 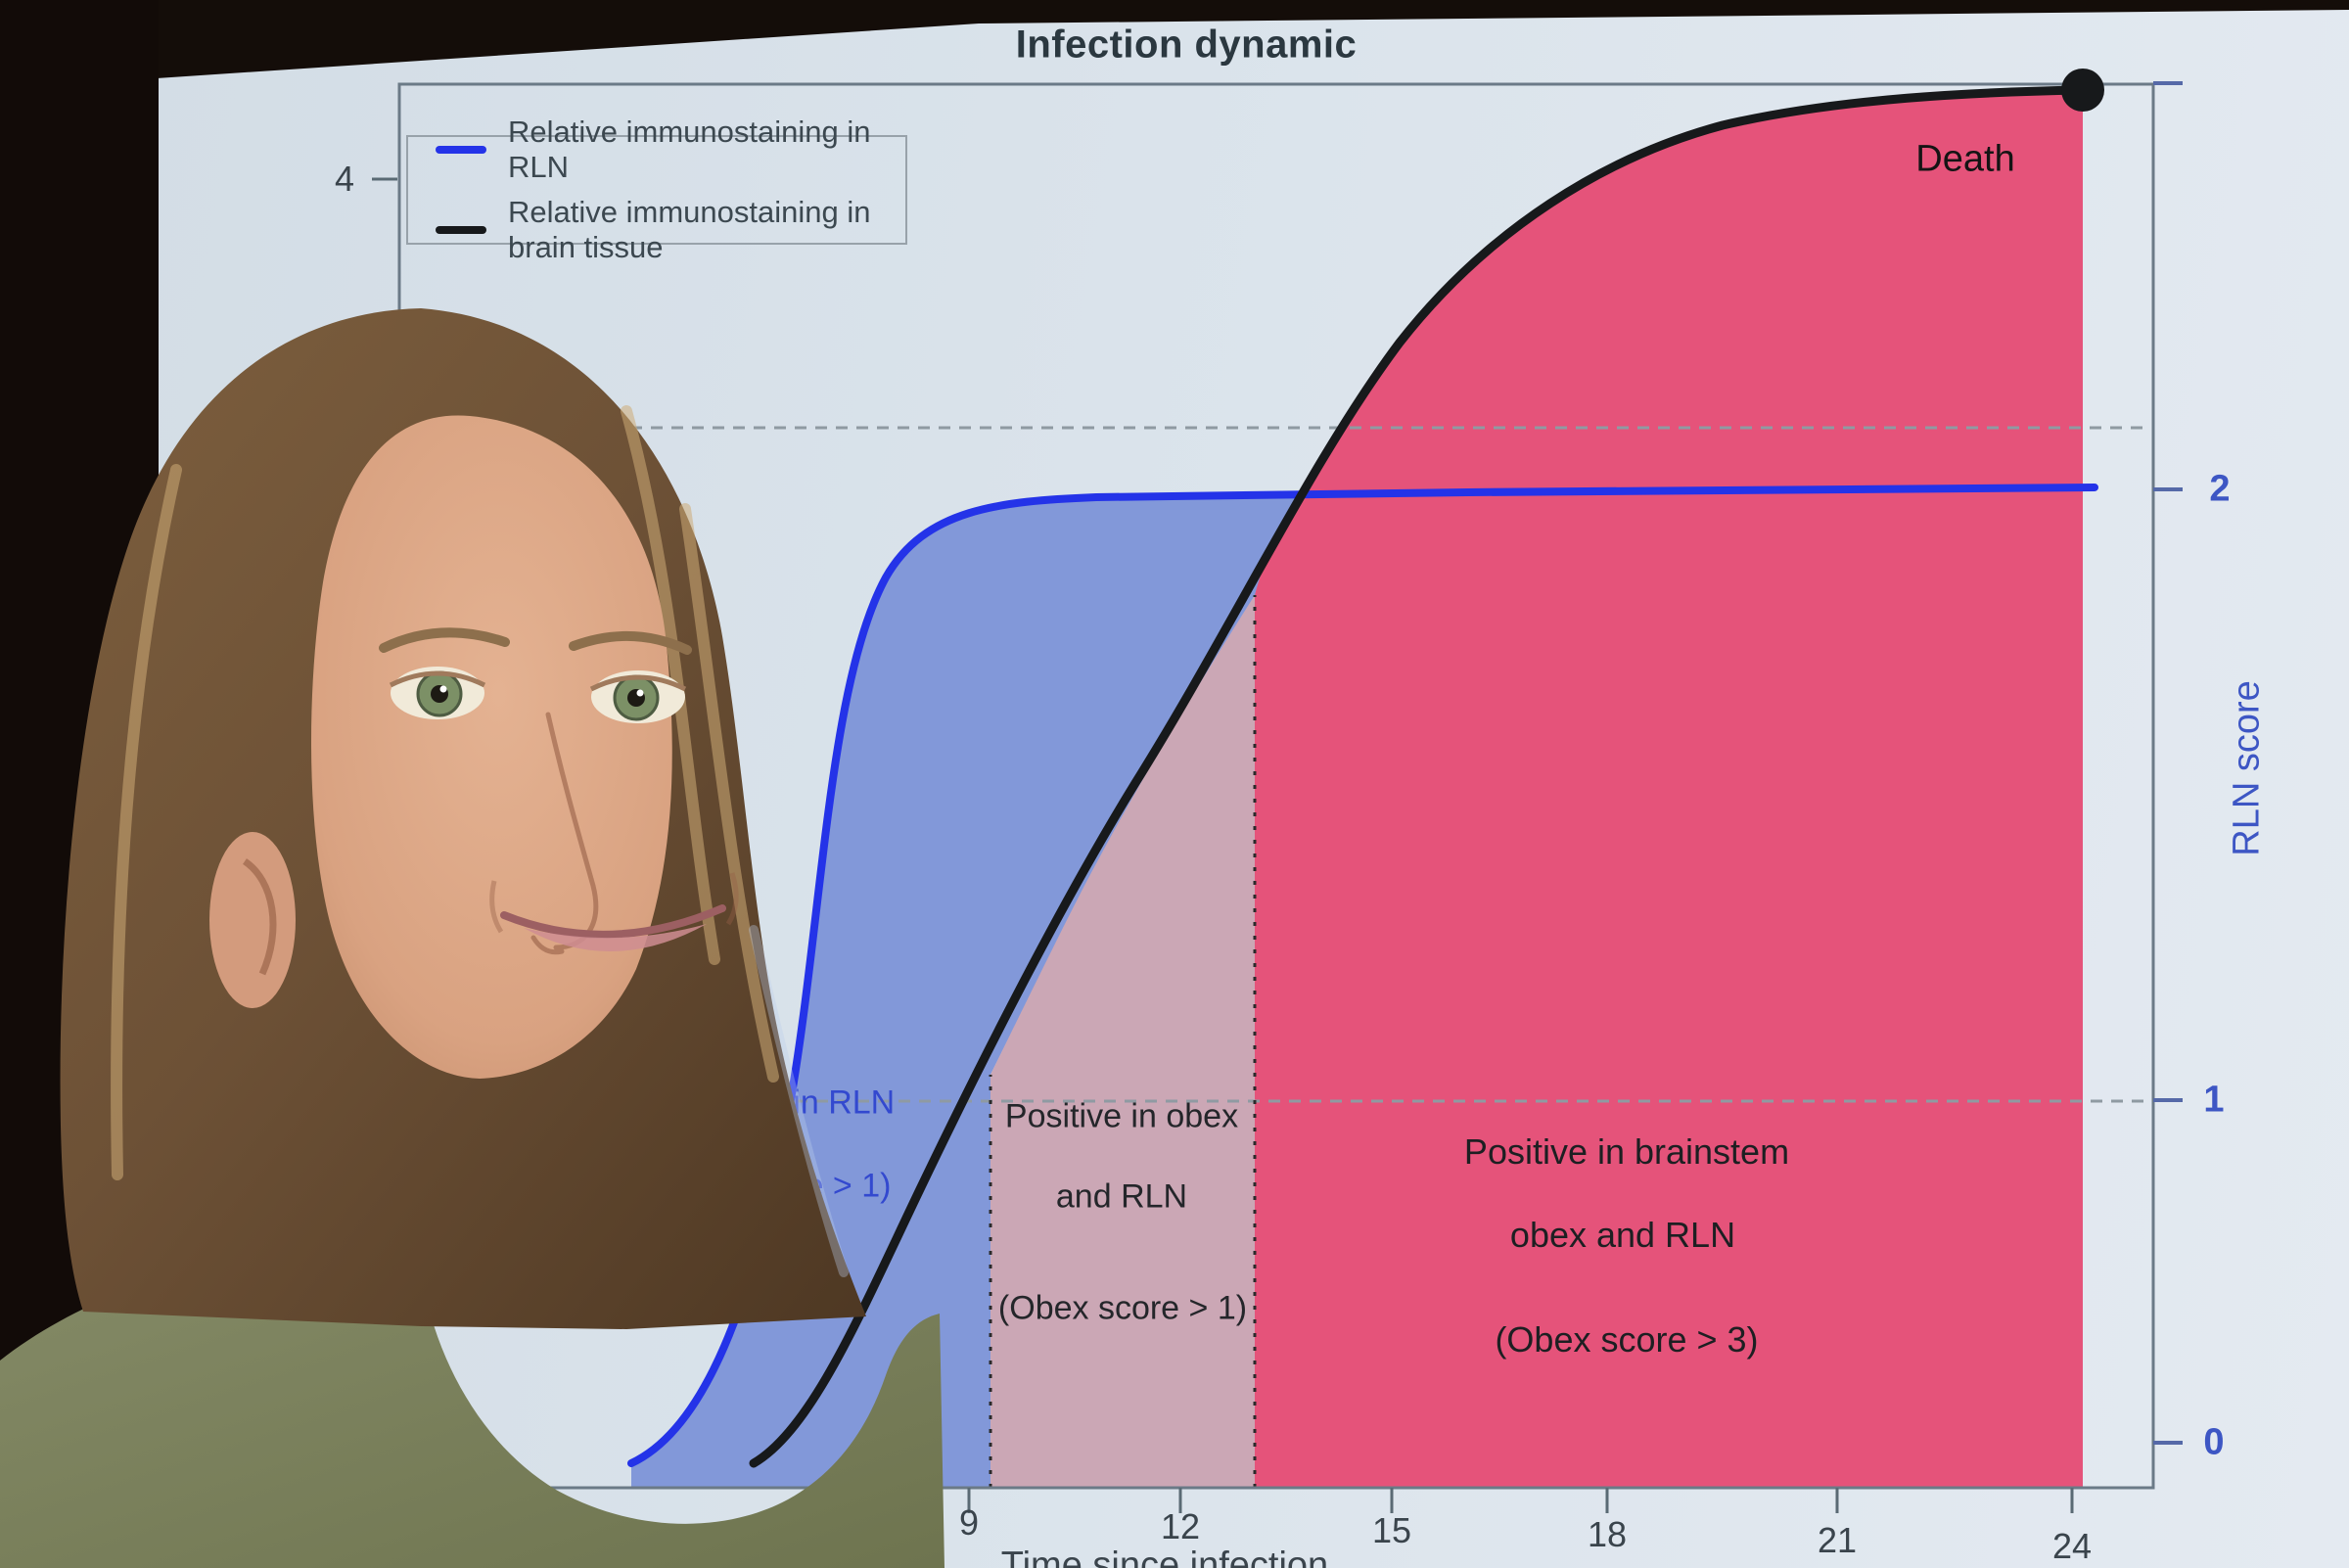 I want to click on ytick-left-4: 4, so click(x=344, y=179).